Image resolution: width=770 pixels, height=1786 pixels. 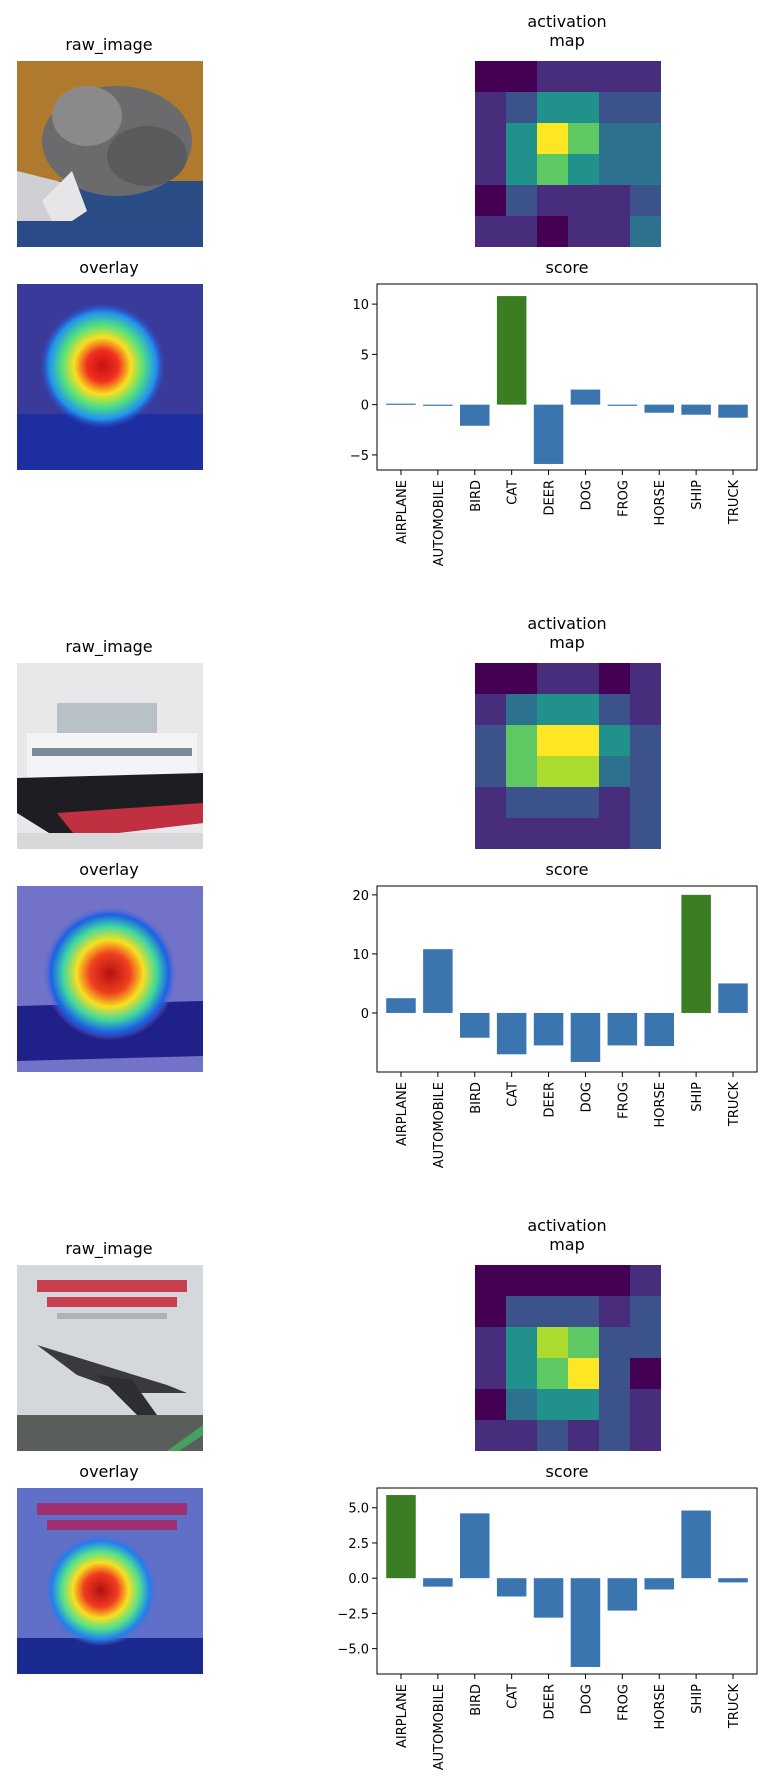 What do you see at coordinates (365, 355) in the screenshot?
I see `y-tick-label: 5` at bounding box center [365, 355].